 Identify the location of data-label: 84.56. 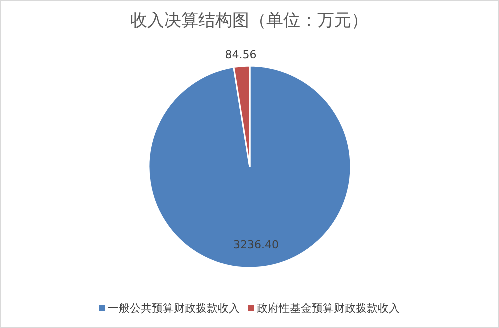
(241, 55).